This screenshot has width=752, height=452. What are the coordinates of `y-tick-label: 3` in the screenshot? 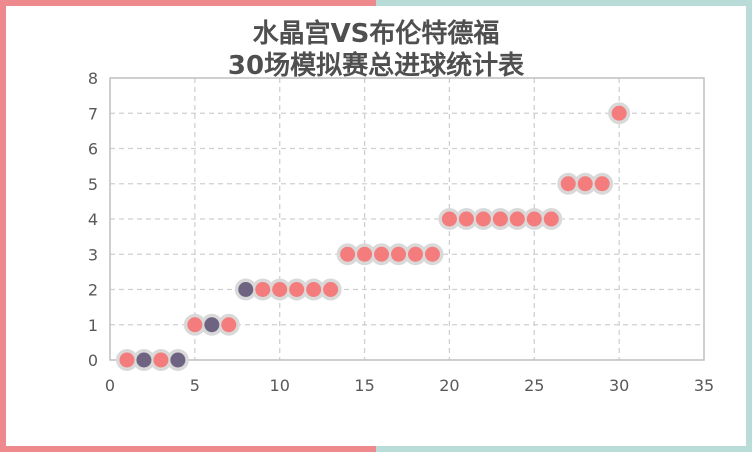 It's located at (93, 254).